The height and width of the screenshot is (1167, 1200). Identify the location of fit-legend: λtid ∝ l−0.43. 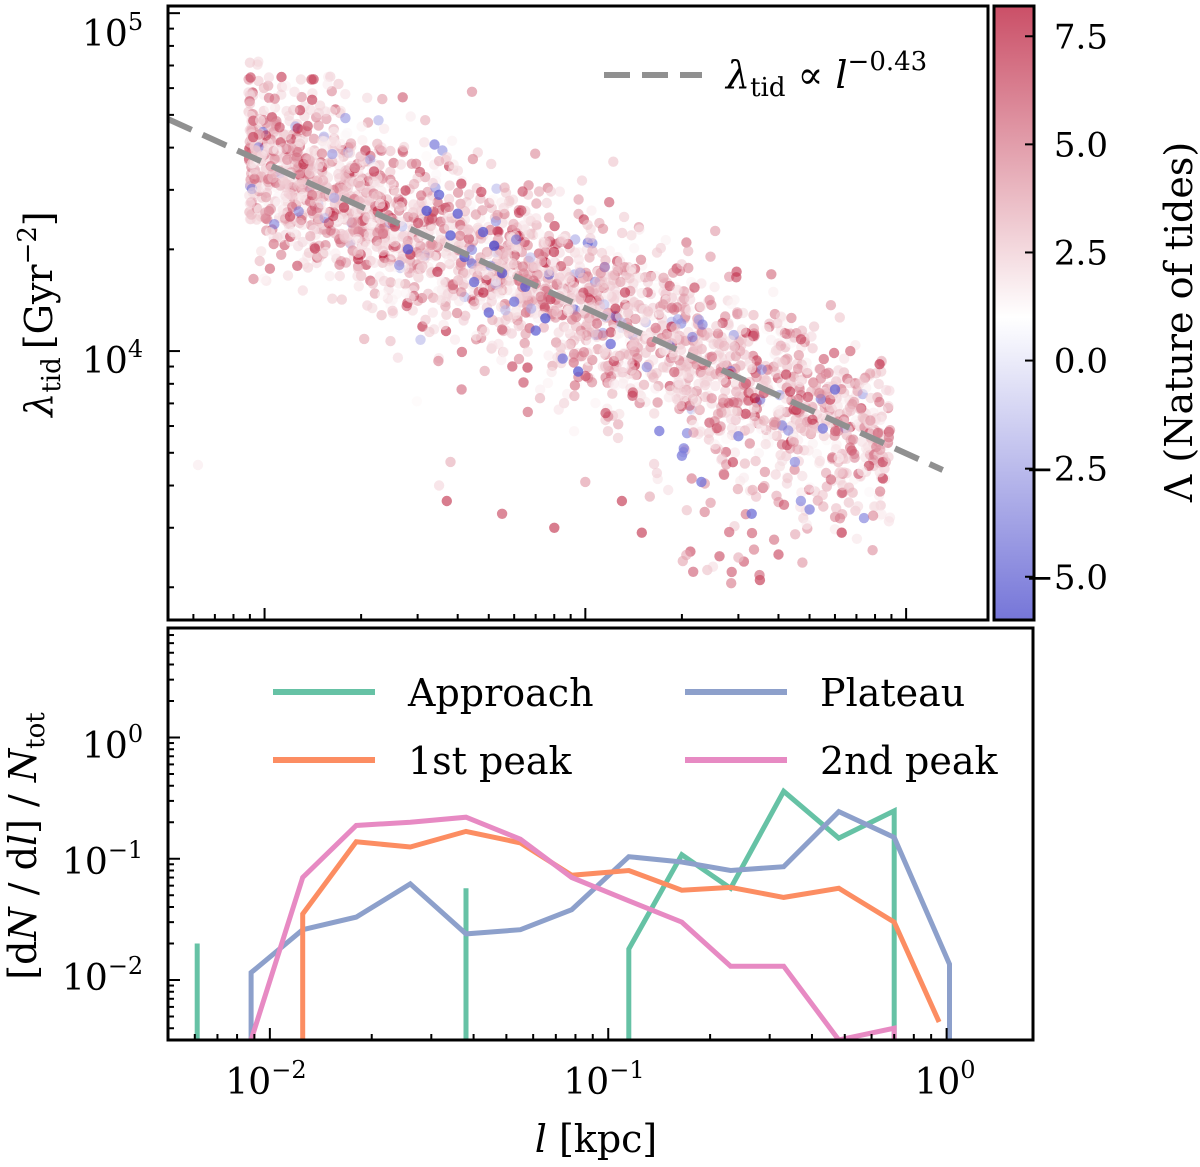
(765, 75).